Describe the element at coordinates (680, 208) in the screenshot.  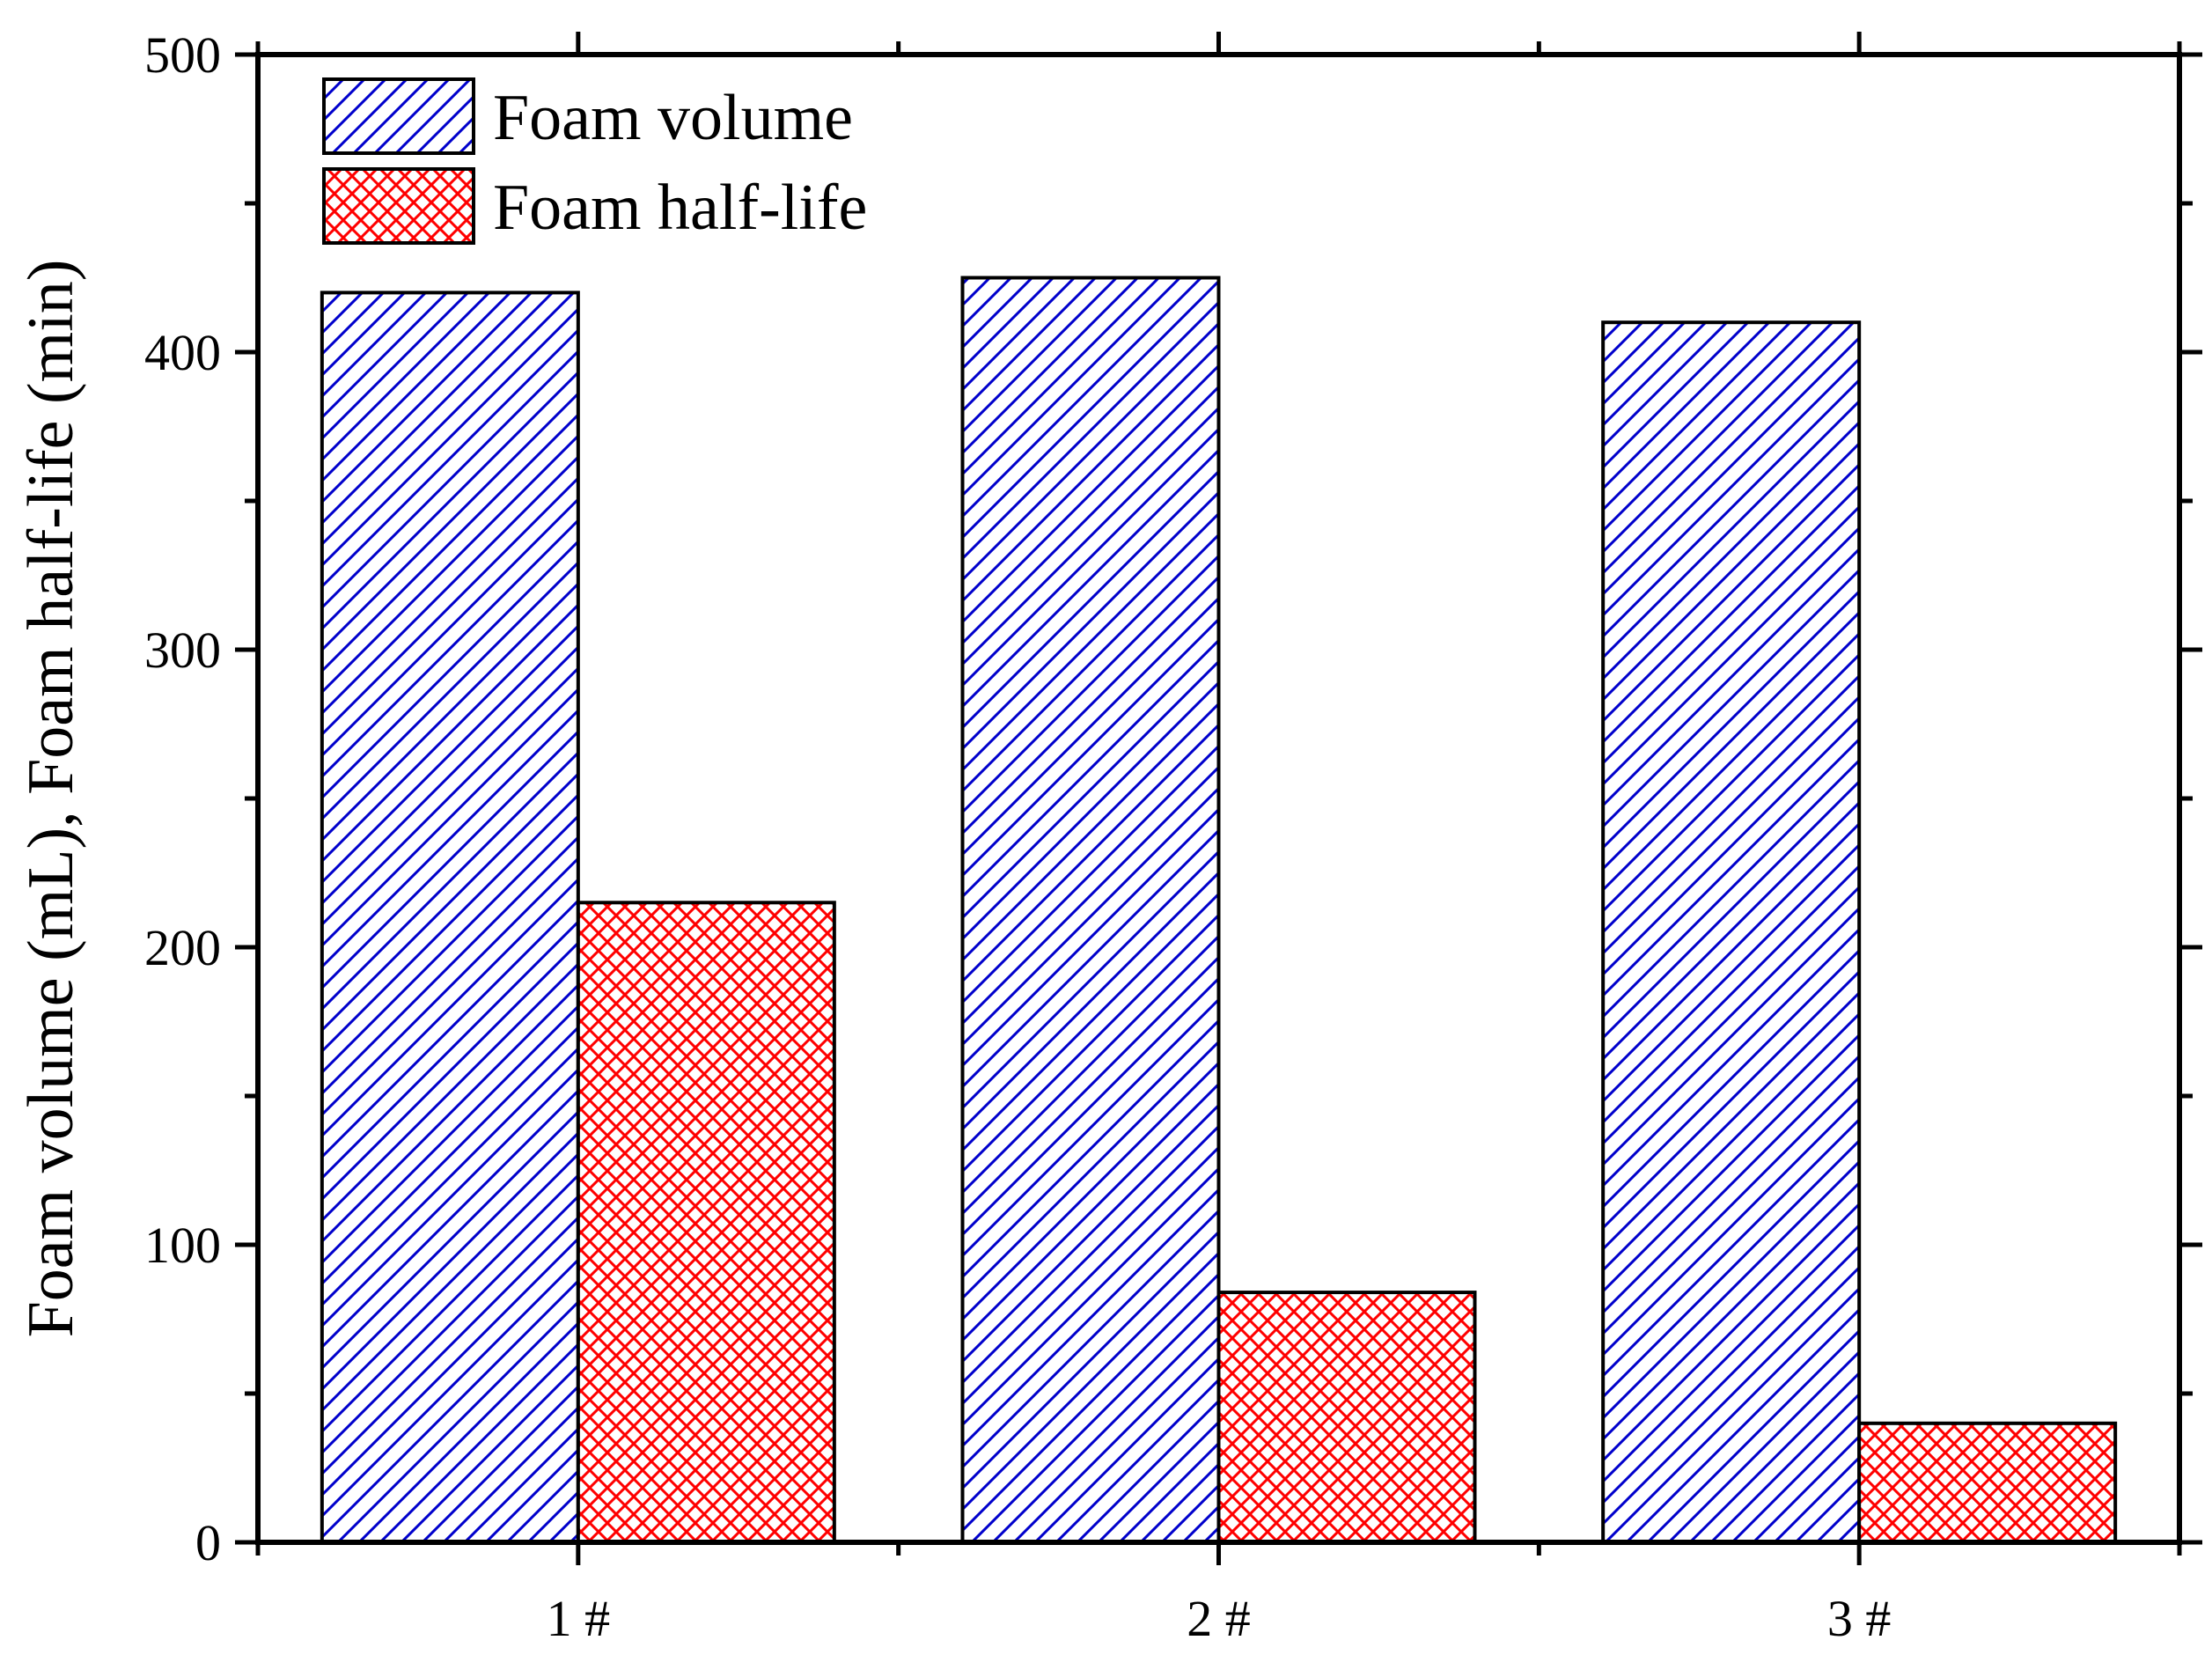
I see `legend-label-foam-half-life: Foam half-life` at that location.